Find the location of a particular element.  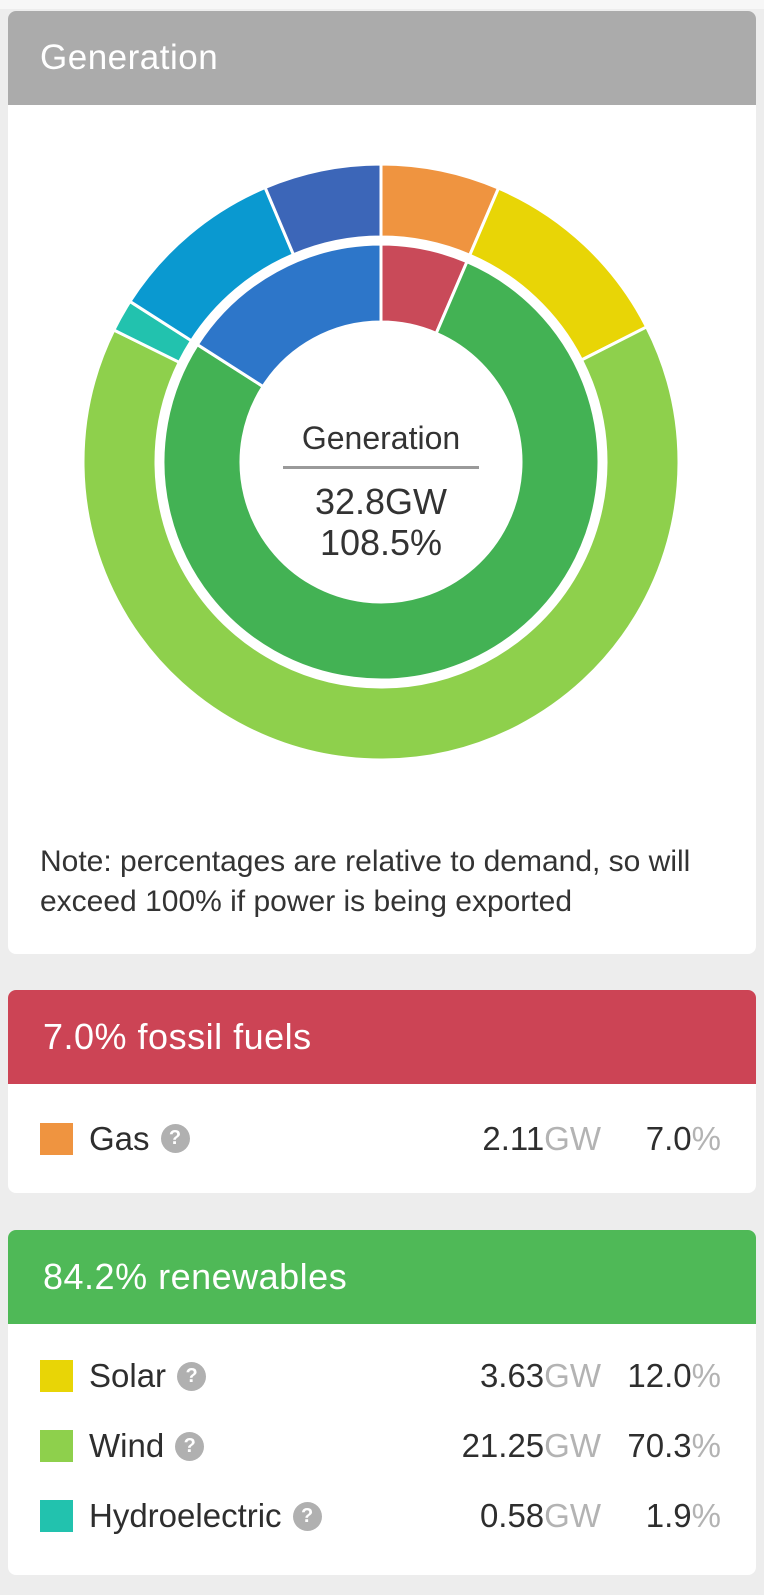

table-row-gas: Gas ? 2.11 GW 7.0% is located at coordinates (382, 1138).